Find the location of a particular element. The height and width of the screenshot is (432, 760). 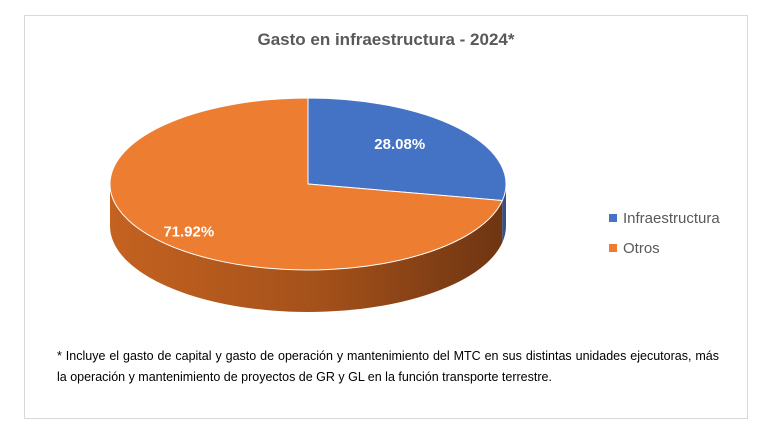

legend: Infraestructura Otros is located at coordinates (664, 239).